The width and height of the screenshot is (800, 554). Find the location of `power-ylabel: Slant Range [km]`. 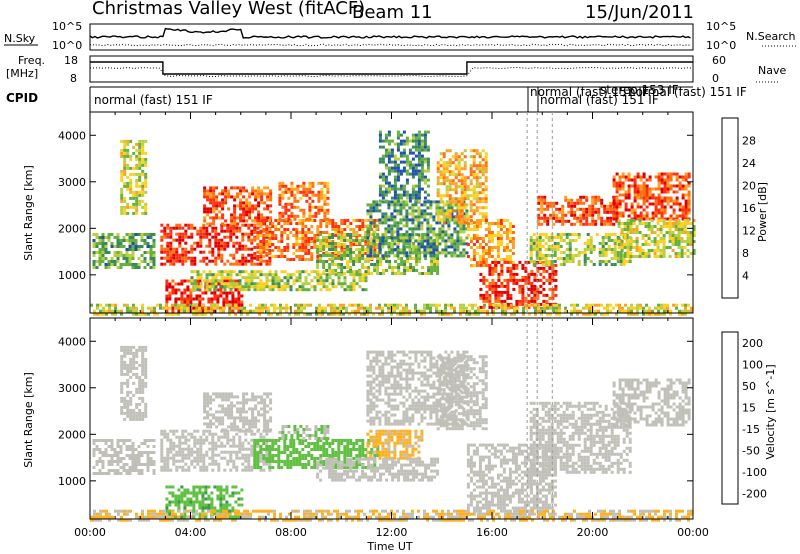

power-ylabel: Slant Range [km] is located at coordinates (28, 213).